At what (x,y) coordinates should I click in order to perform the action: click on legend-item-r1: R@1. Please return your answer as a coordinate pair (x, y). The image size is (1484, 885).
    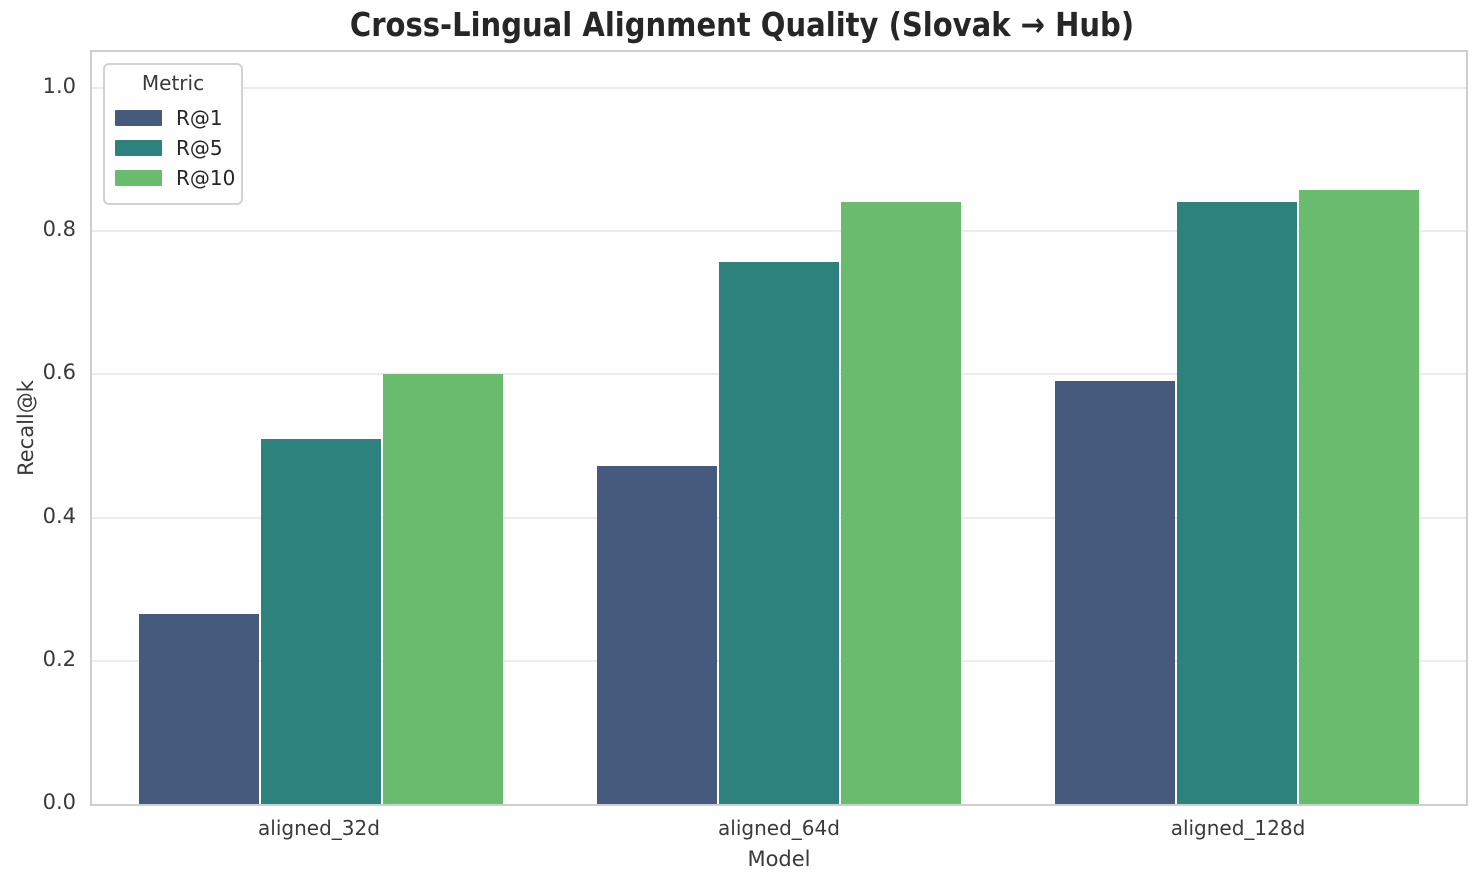
    Looking at the image, I should click on (173, 118).